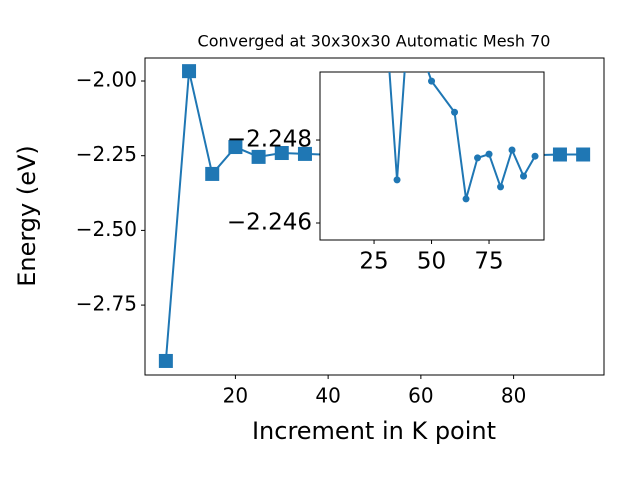  What do you see at coordinates (106, 229) in the screenshot?
I see `y-tick-label: −2.50` at bounding box center [106, 229].